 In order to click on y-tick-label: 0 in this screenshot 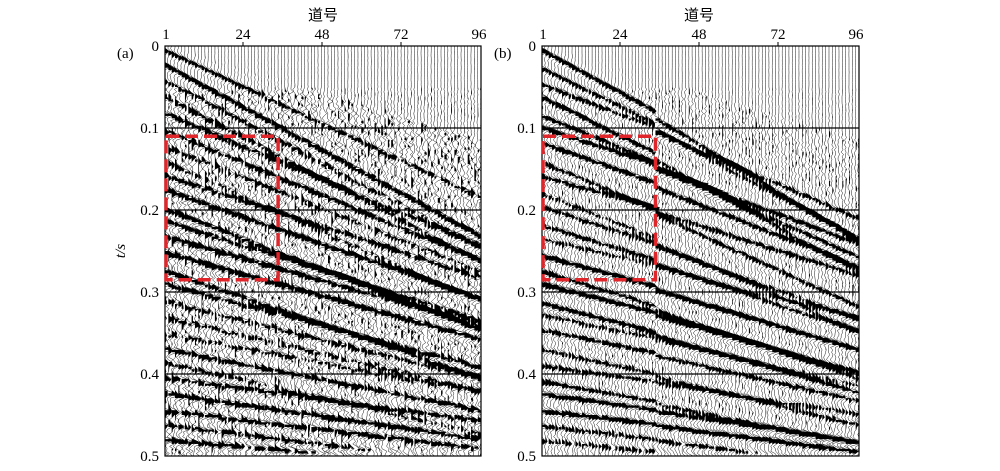, I will do `click(156, 47)`.